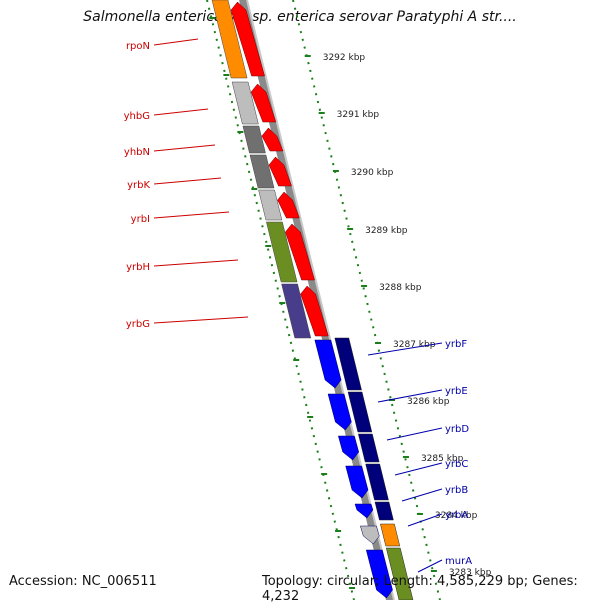 Image resolution: width=600 pixels, height=604 pixels. Describe the element at coordinates (470, 573) in the screenshot. I see `scale-label: 3283 kbp` at that location.